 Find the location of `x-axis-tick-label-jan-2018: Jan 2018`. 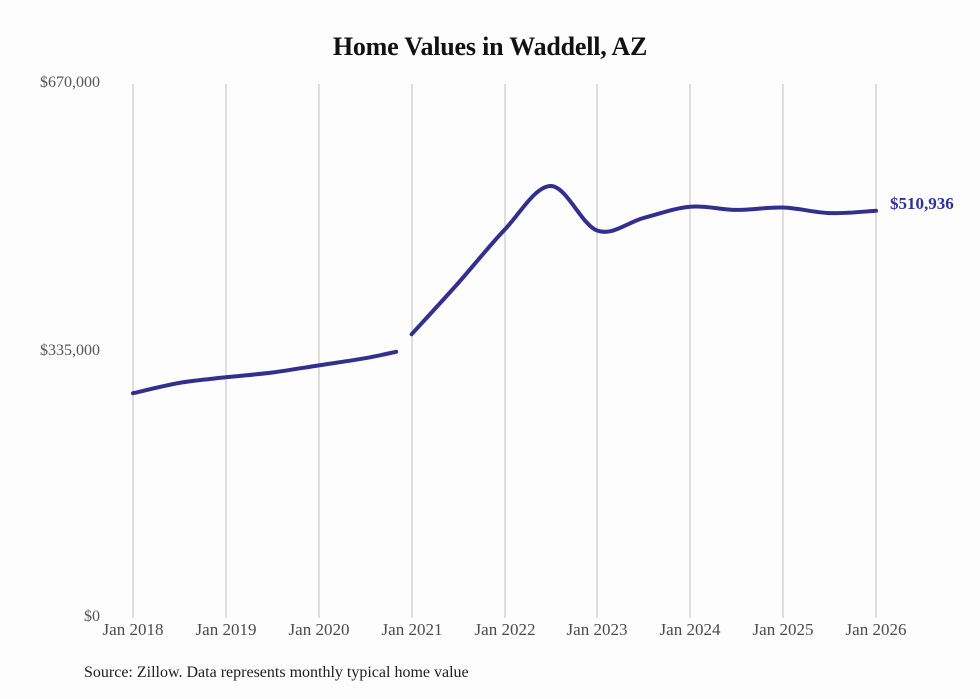

x-axis-tick-label-jan-2018: Jan 2018 is located at coordinates (133, 629).